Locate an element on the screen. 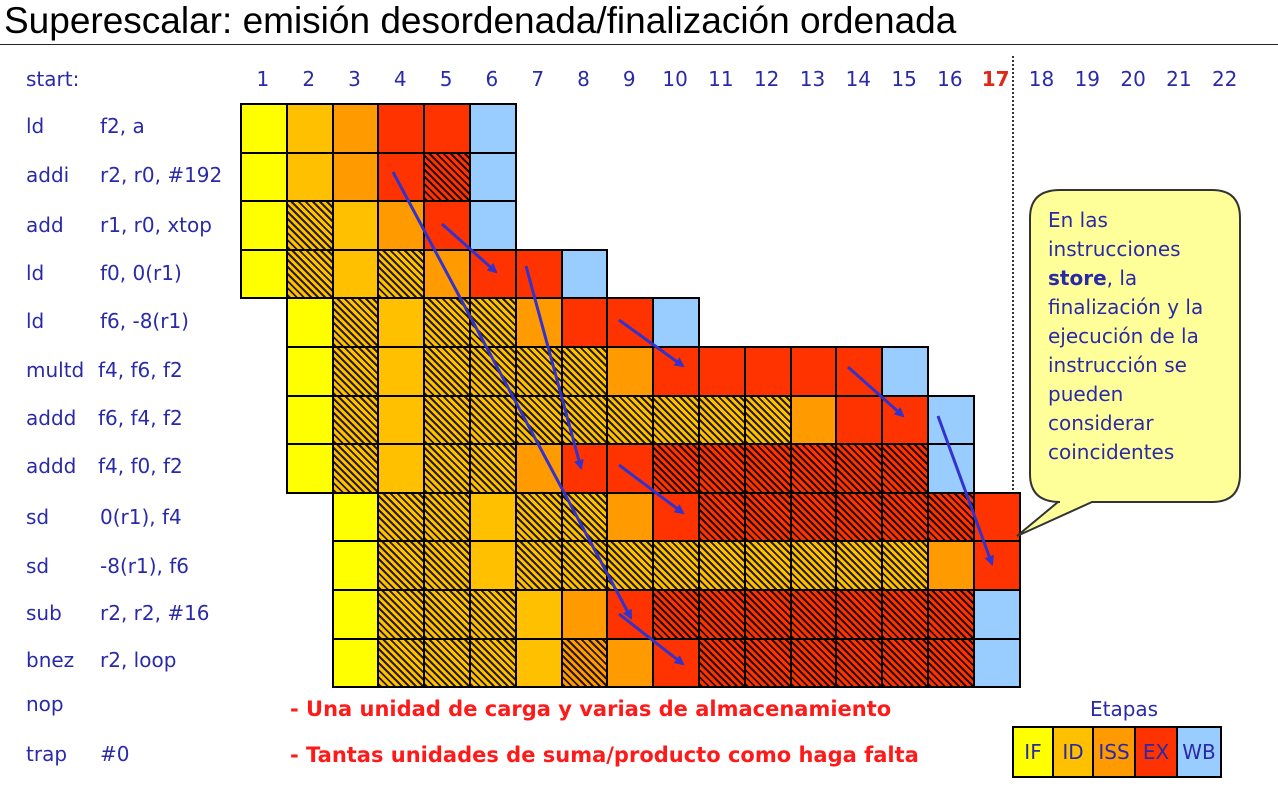  cycle-number: 8 is located at coordinates (583, 79).